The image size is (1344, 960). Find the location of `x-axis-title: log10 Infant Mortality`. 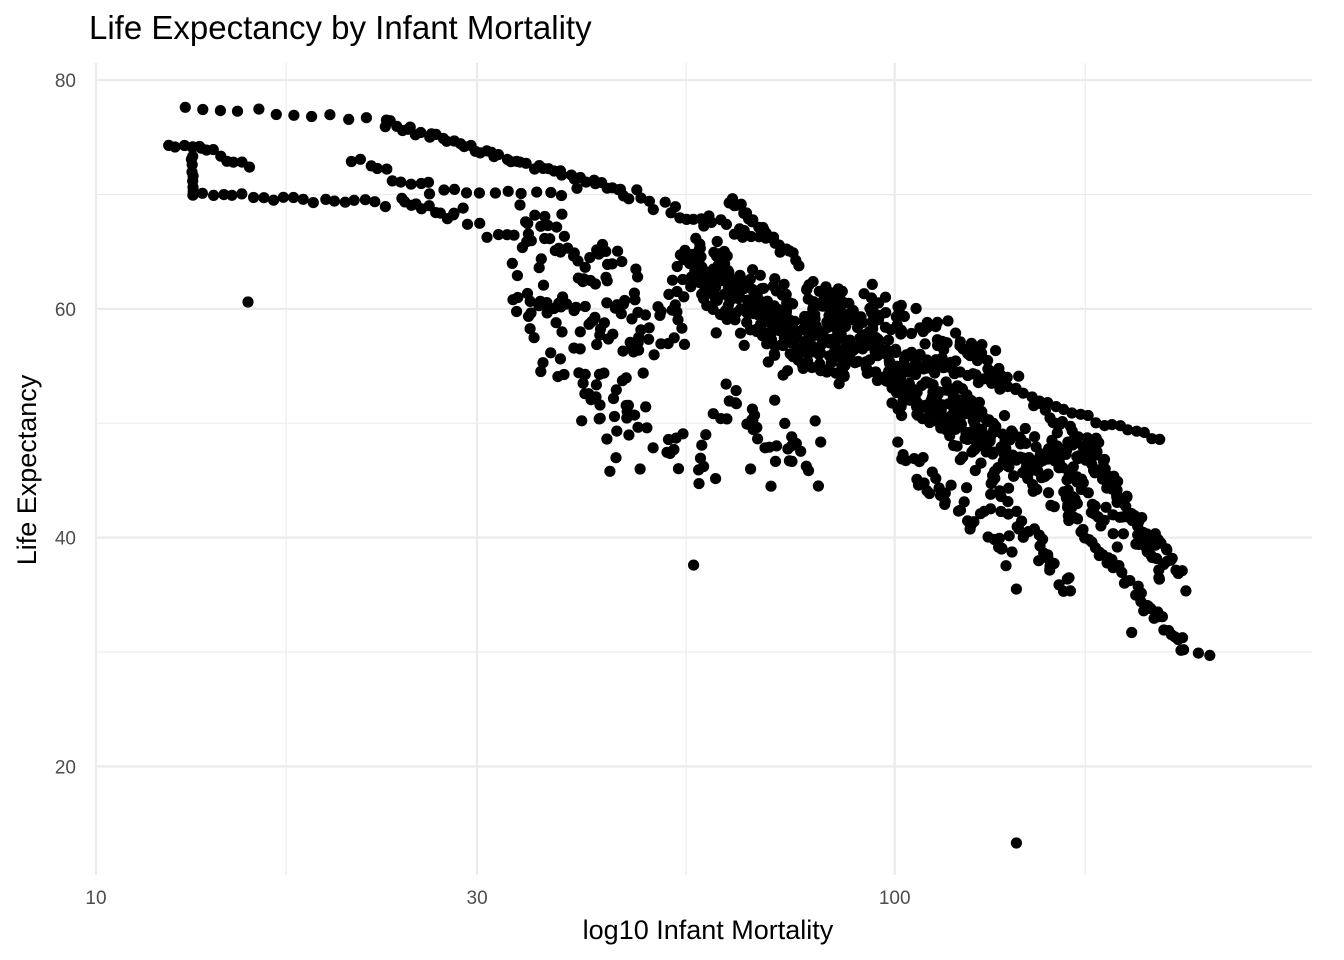

x-axis-title: log10 Infant Mortality is located at coordinates (708, 930).